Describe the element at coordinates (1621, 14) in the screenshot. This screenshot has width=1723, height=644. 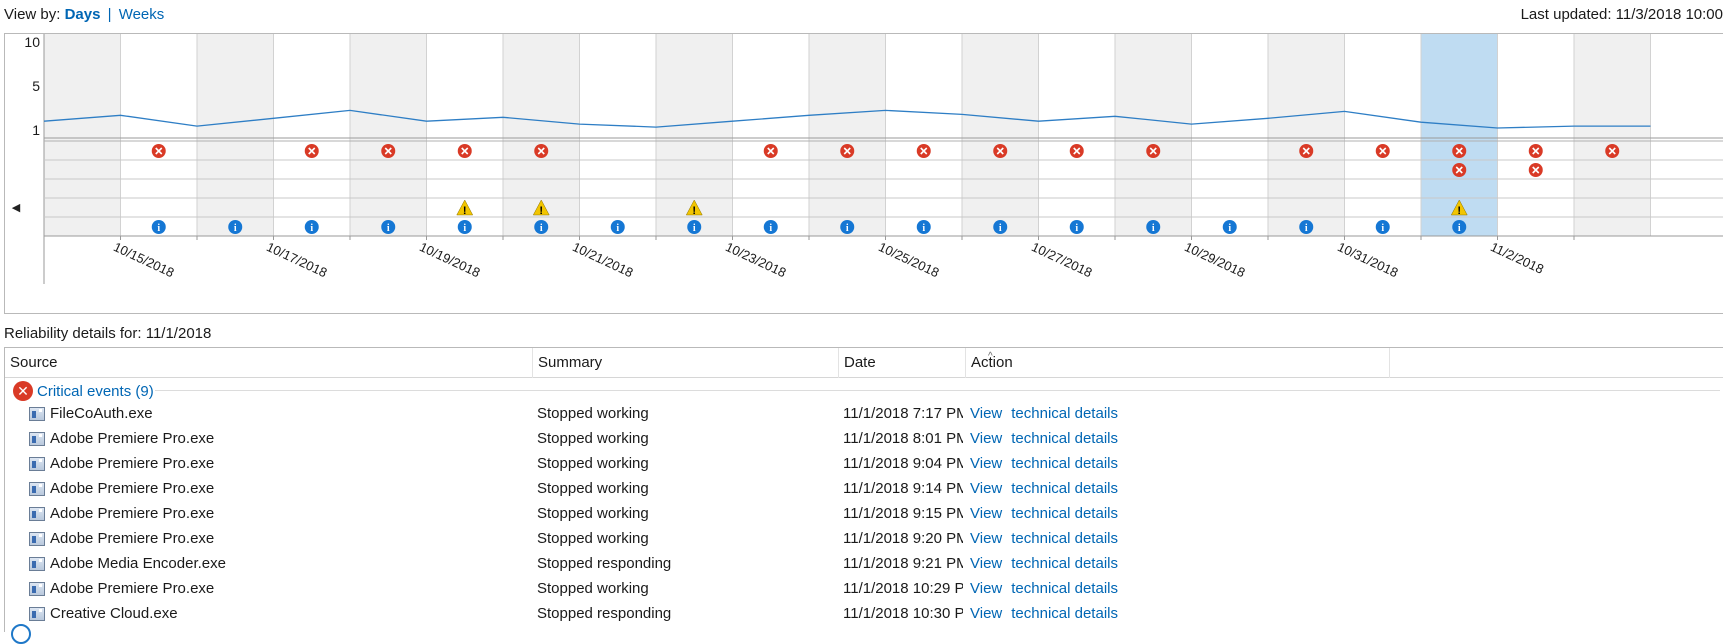
I see `last-updated-text: Last updated: 11/3/2018 10:00` at that location.